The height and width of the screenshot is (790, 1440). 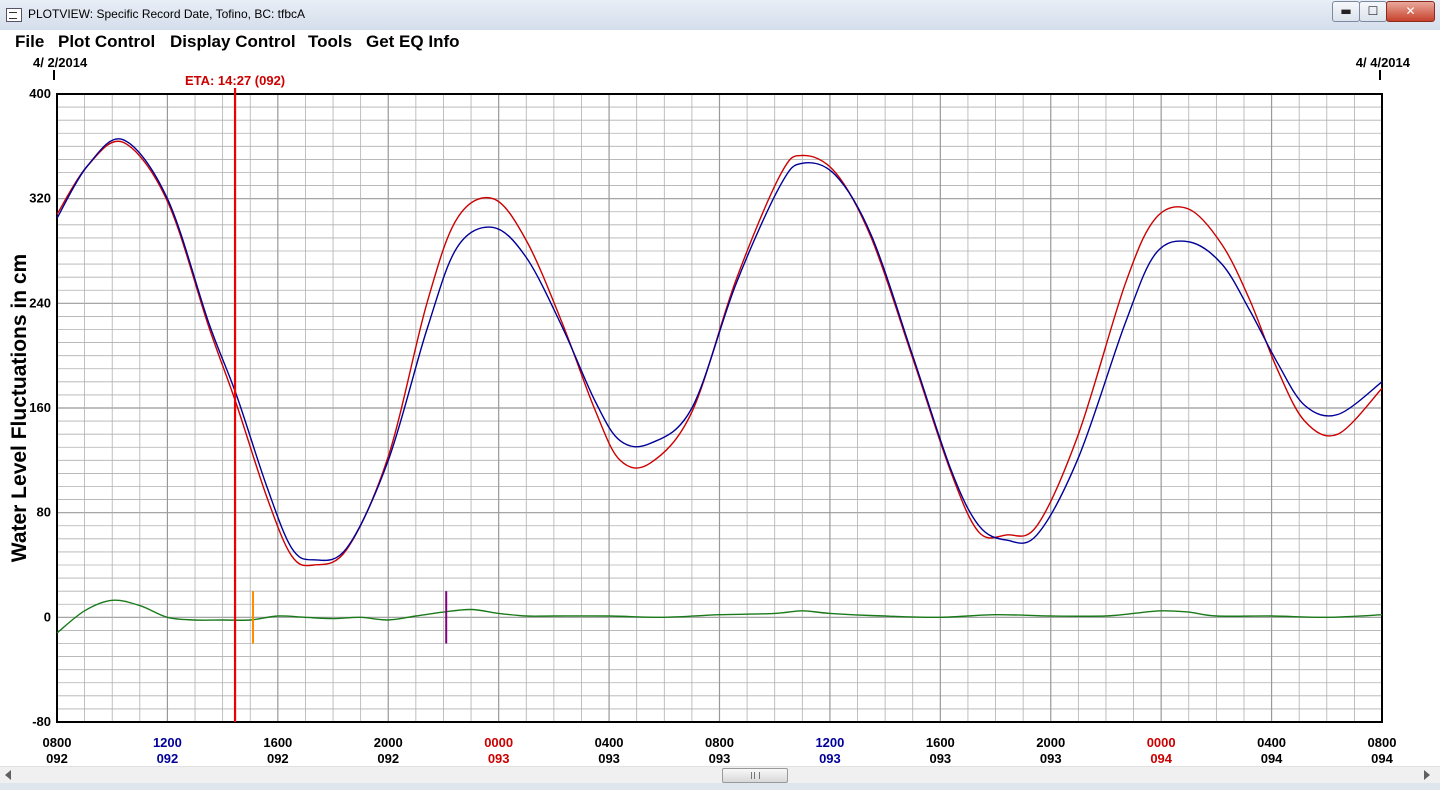 I want to click on date-labels: 4/ 2/2014 4/ 4/2014, so click(x=722, y=67).